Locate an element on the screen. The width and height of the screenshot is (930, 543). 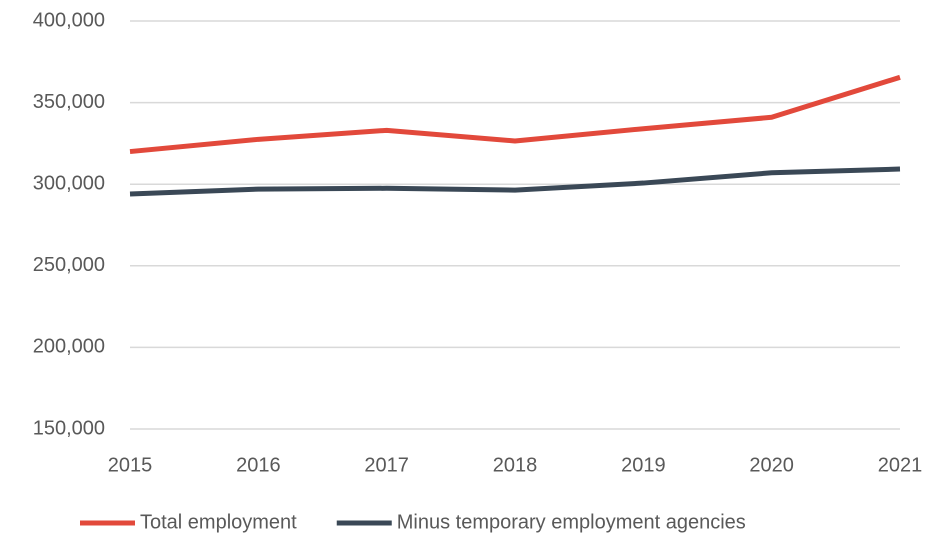
x-tick-label: 2018 is located at coordinates (515, 465).